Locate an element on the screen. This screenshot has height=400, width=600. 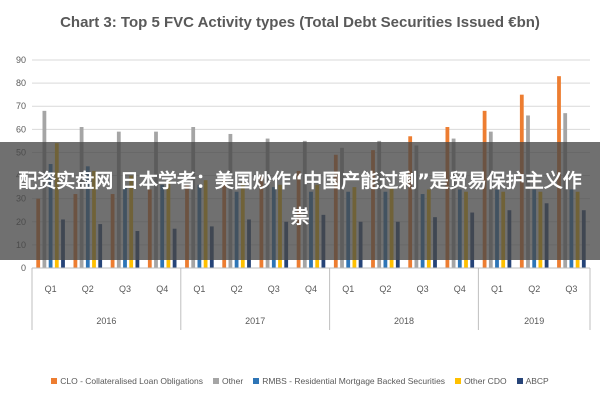
legend-label: CLO - Collateralised Loan Obligations is located at coordinates (131, 381).